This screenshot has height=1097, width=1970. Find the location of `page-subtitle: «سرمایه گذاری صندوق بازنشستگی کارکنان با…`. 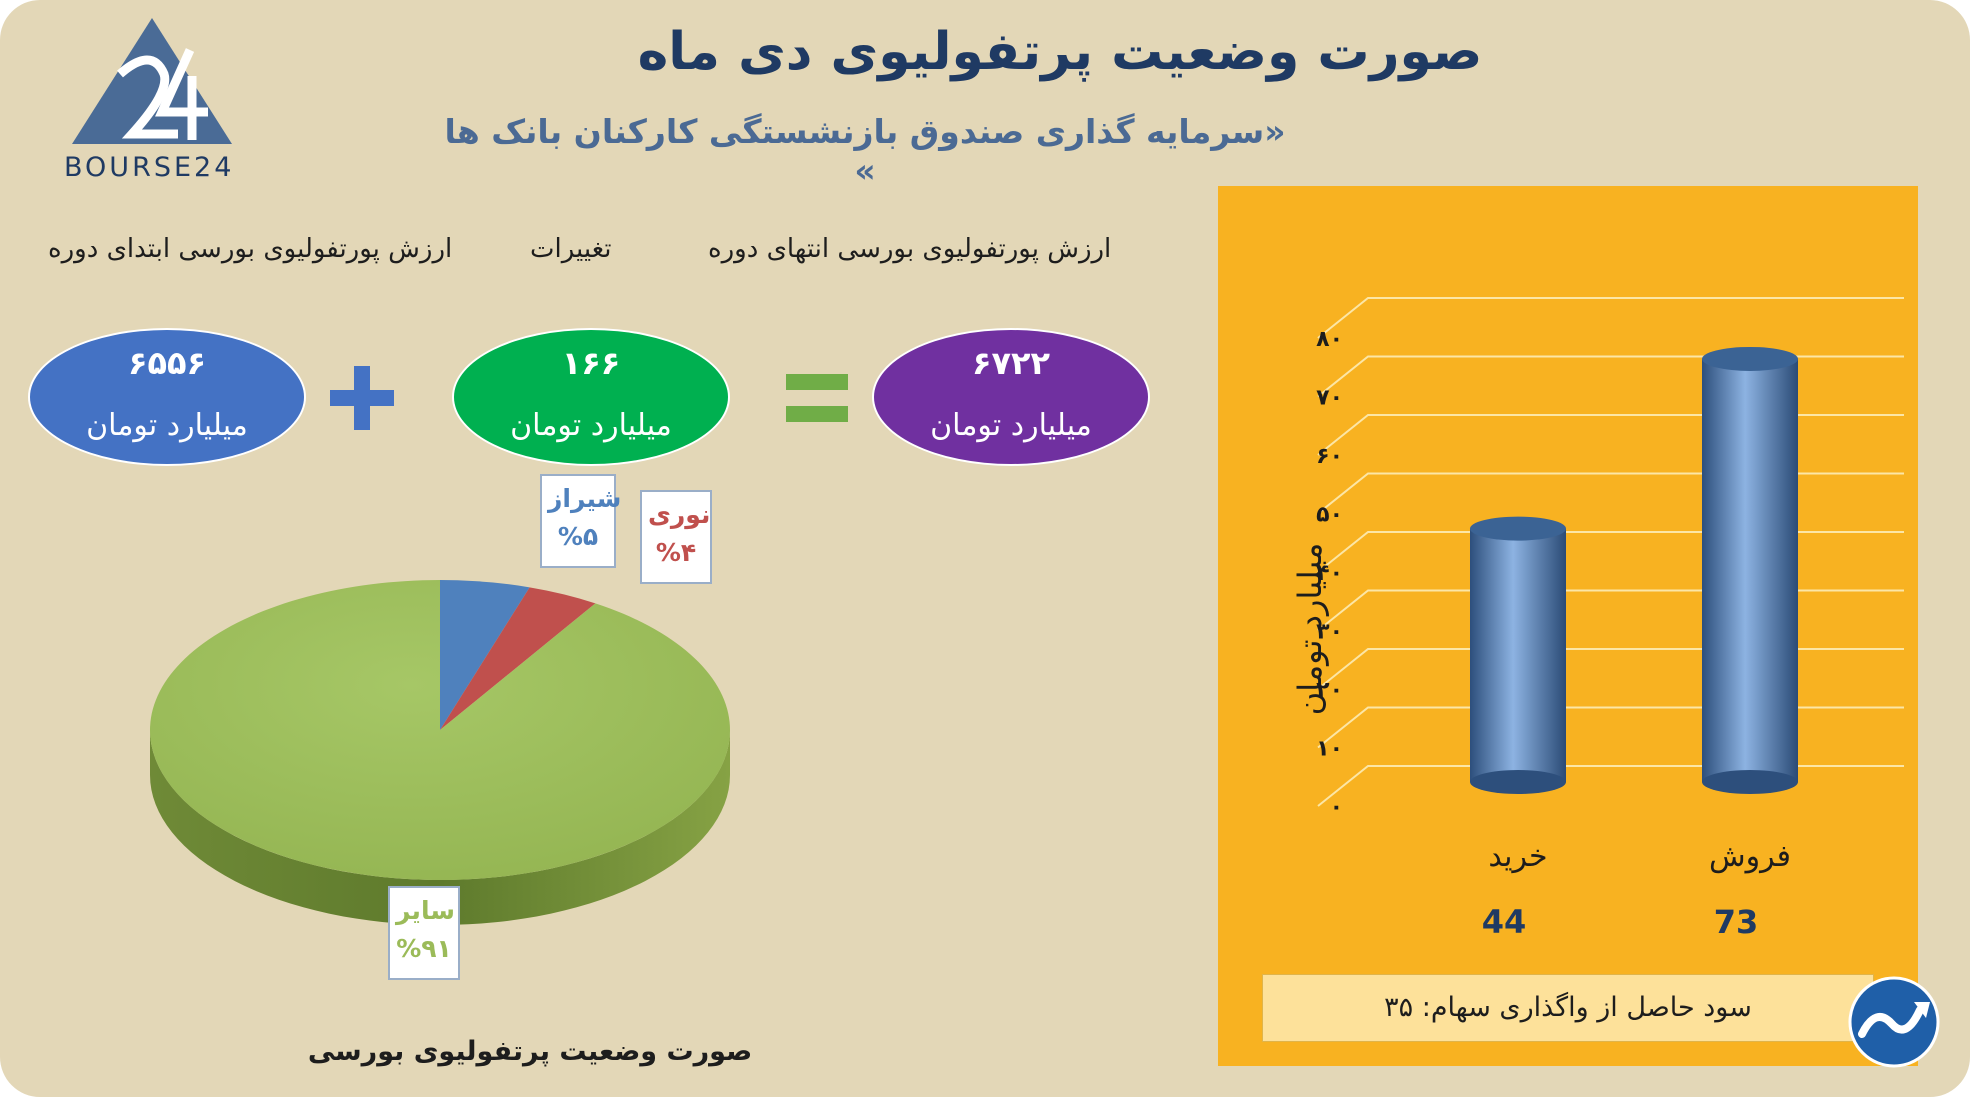

page-subtitle: «سرمایه گذاری صندوق بازنشستگی کارکنان با… is located at coordinates (865, 151).